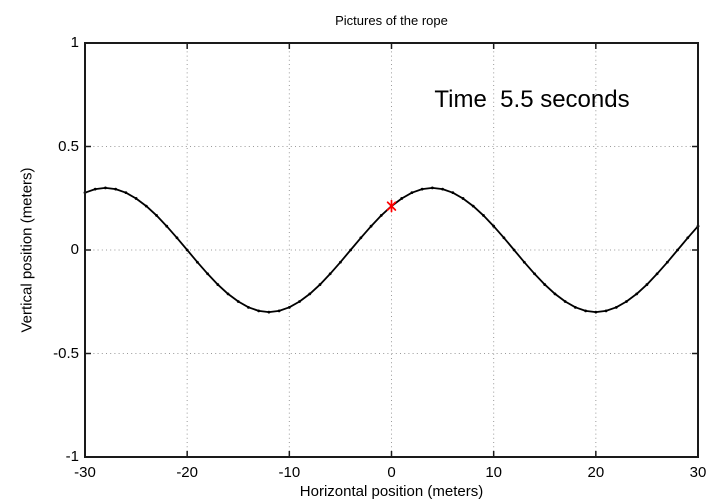 The width and height of the screenshot is (720, 504). Describe the element at coordinates (289, 472) in the screenshot. I see `x-tick-label: -10` at that location.